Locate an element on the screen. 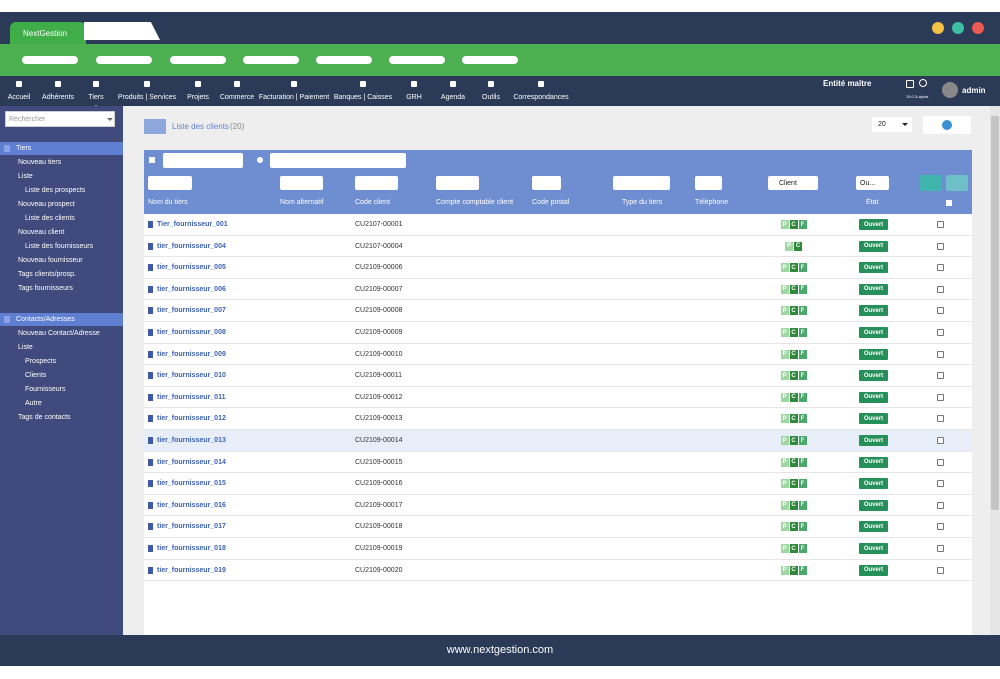  menu-item: Tags clients/prosp. is located at coordinates (47, 274).